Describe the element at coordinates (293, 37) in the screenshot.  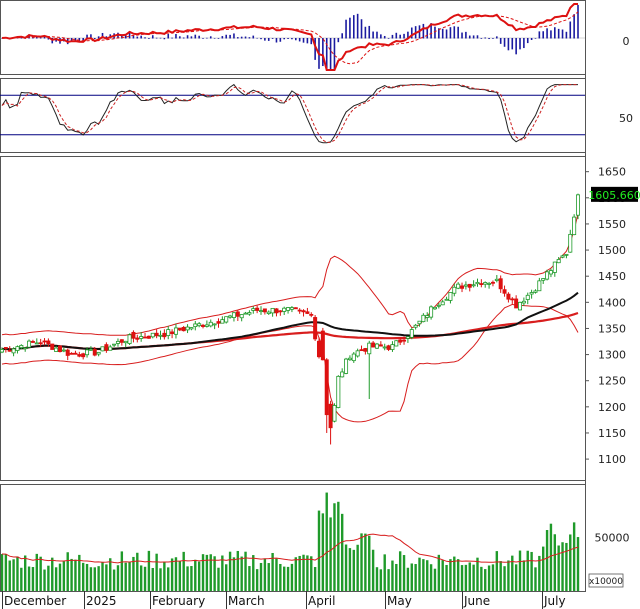
I see `panel-frame` at that location.